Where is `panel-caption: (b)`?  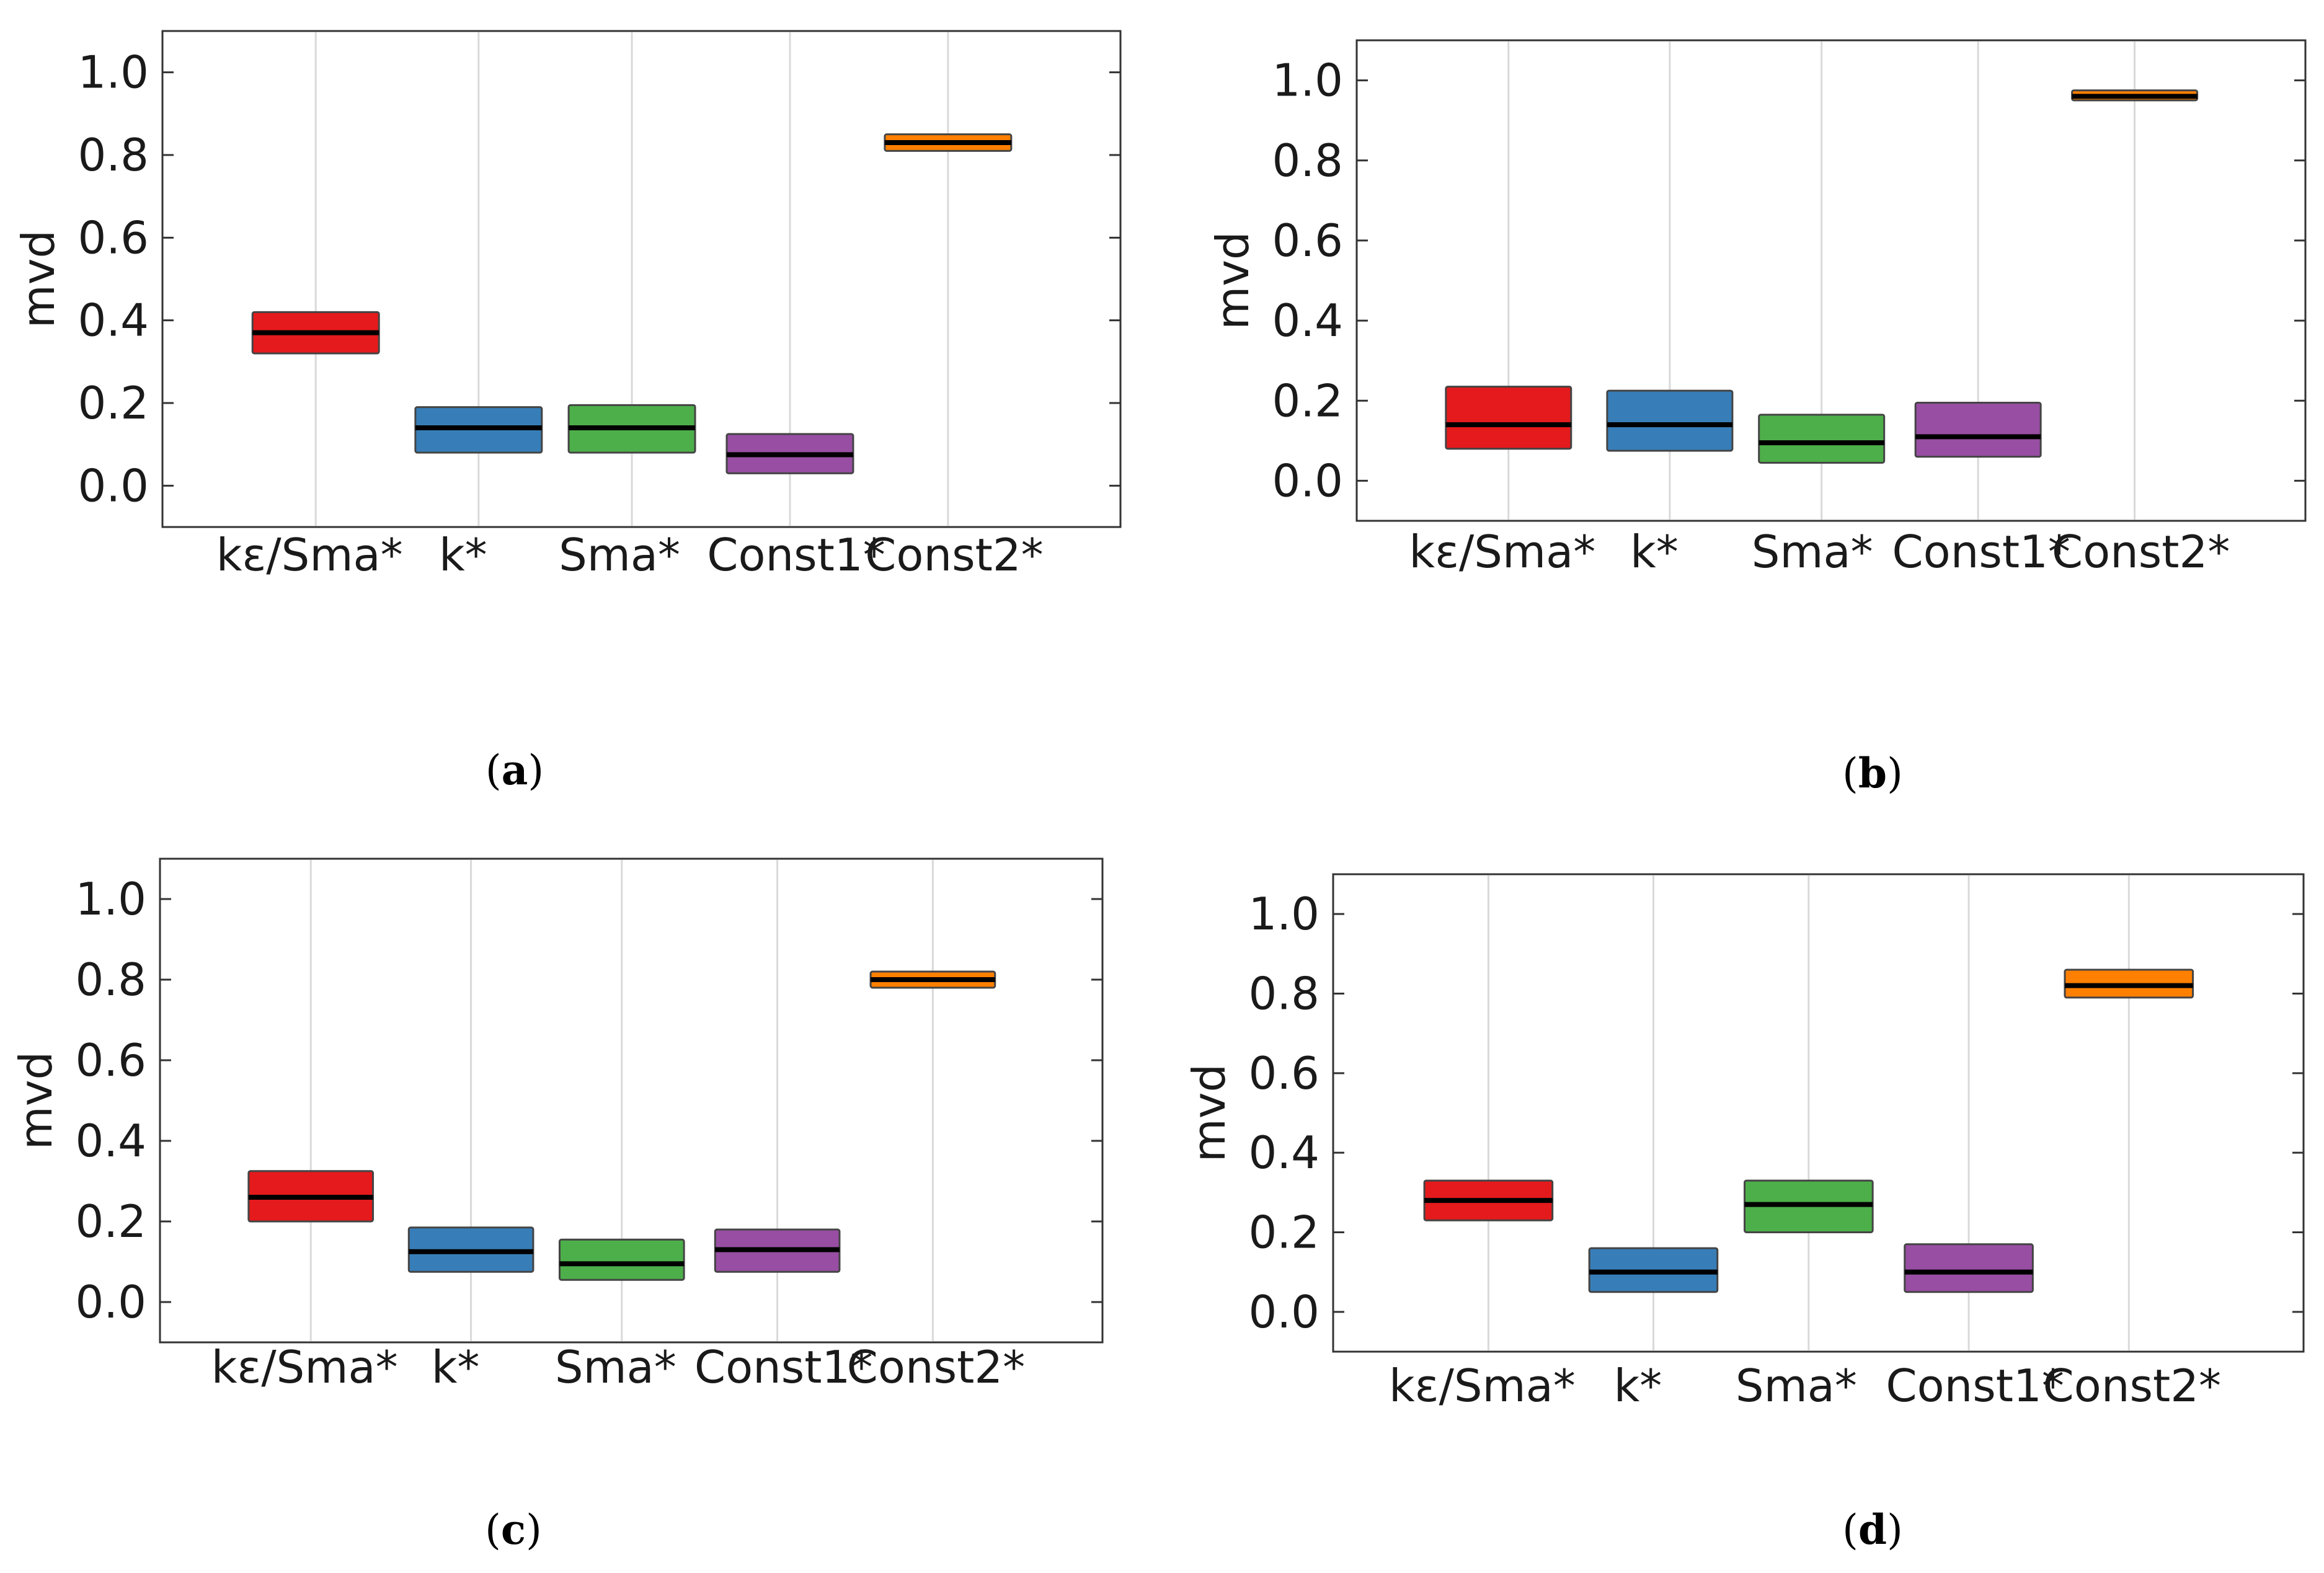 panel-caption: (b) is located at coordinates (1873, 773).